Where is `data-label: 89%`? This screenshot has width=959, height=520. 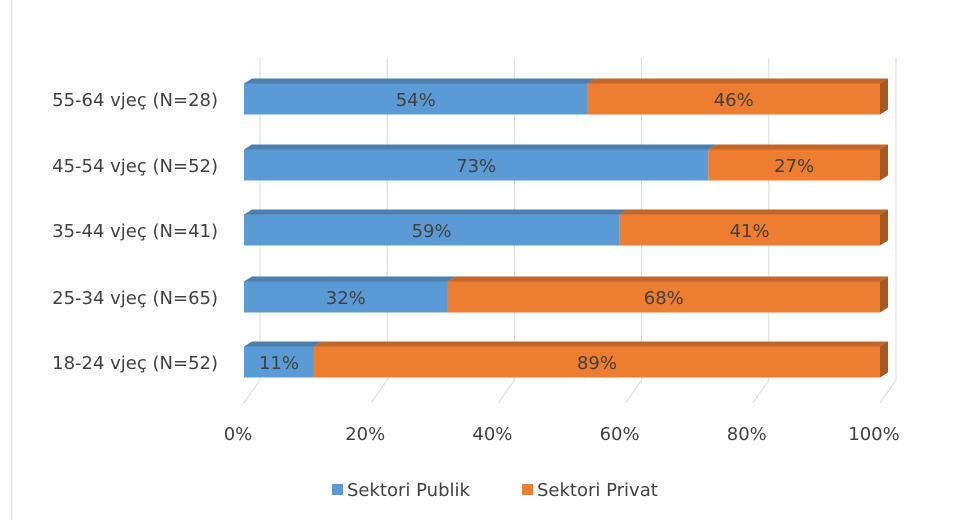
data-label: 89% is located at coordinates (597, 363).